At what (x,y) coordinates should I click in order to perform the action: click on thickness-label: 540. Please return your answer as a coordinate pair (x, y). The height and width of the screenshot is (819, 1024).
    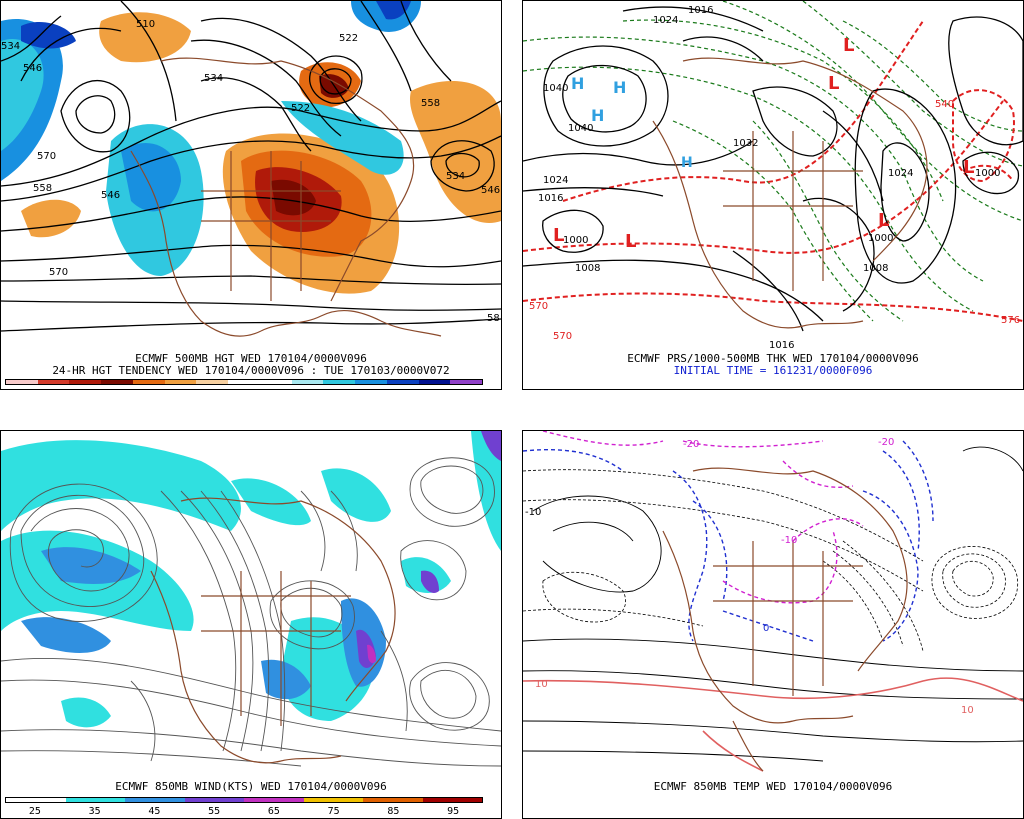
    Looking at the image, I should click on (944, 104).